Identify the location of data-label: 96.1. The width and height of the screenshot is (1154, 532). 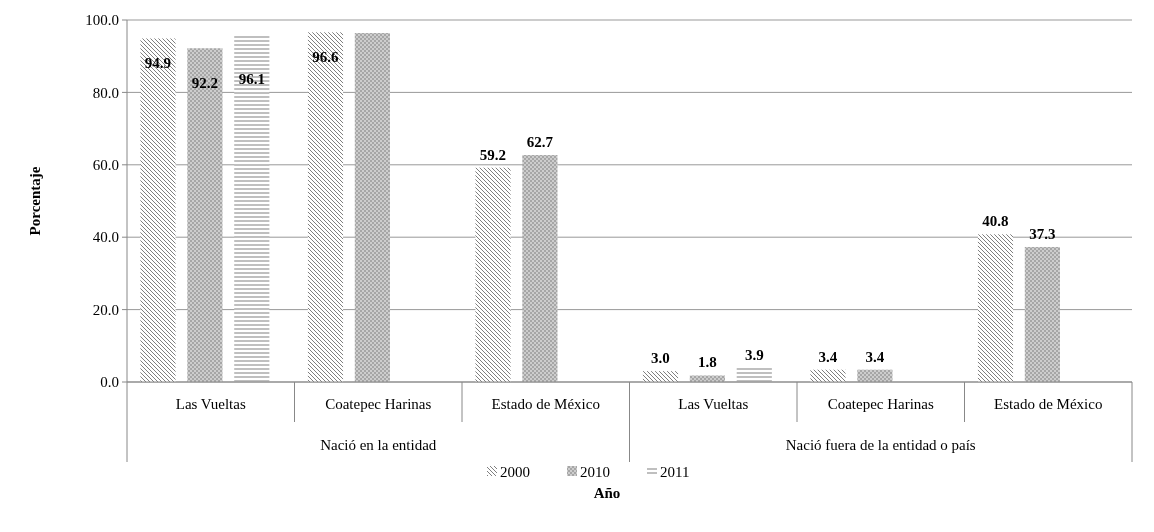
(251, 79).